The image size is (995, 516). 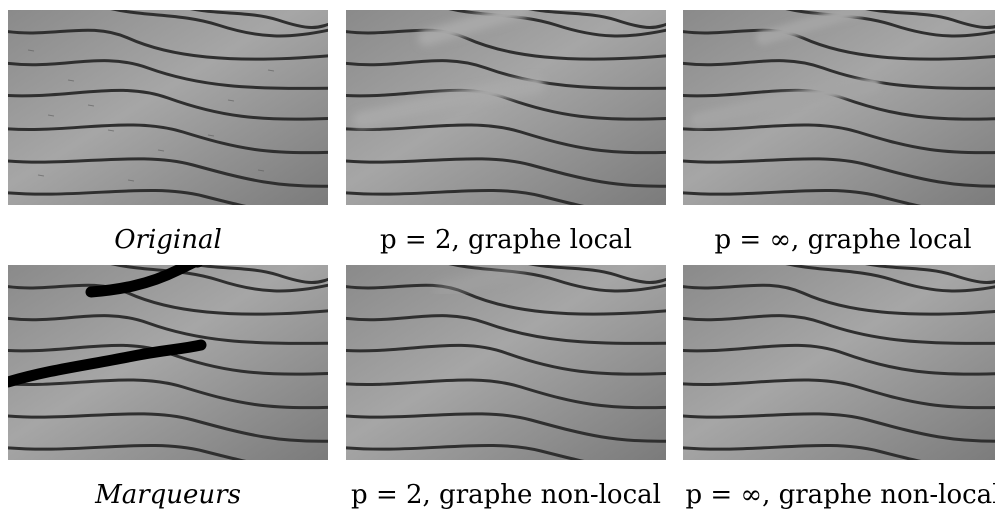 What do you see at coordinates (506, 240) in the screenshot?
I see `caption-p2-local: p = 2, graphe local` at bounding box center [506, 240].